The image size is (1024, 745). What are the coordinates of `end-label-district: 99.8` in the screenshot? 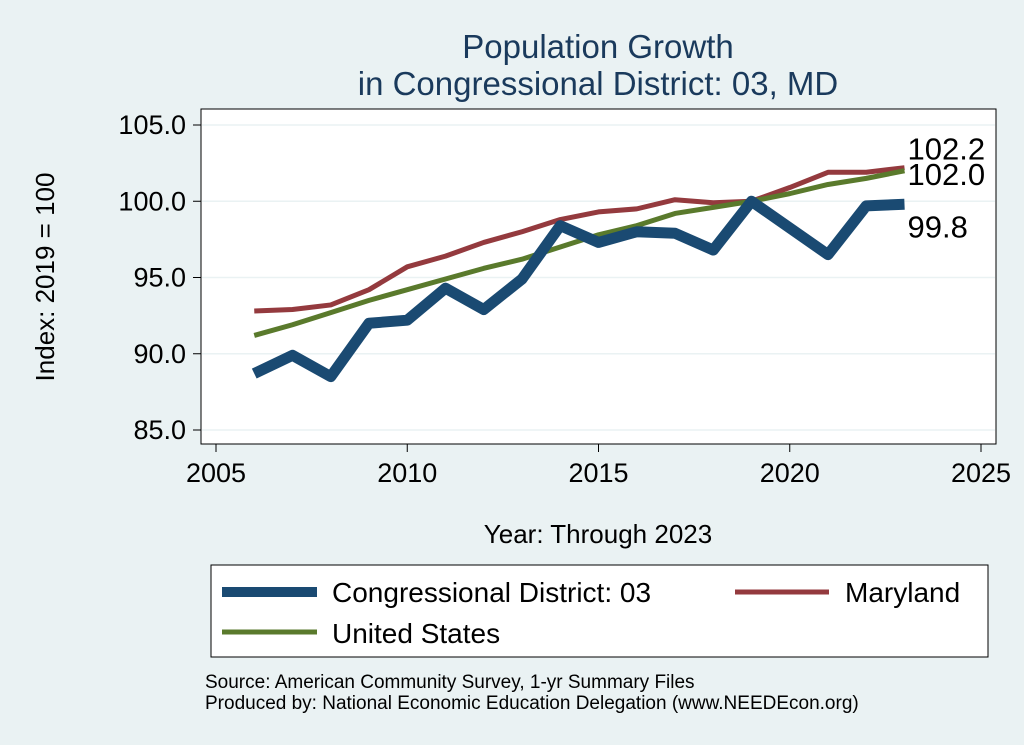 It's located at (938, 226).